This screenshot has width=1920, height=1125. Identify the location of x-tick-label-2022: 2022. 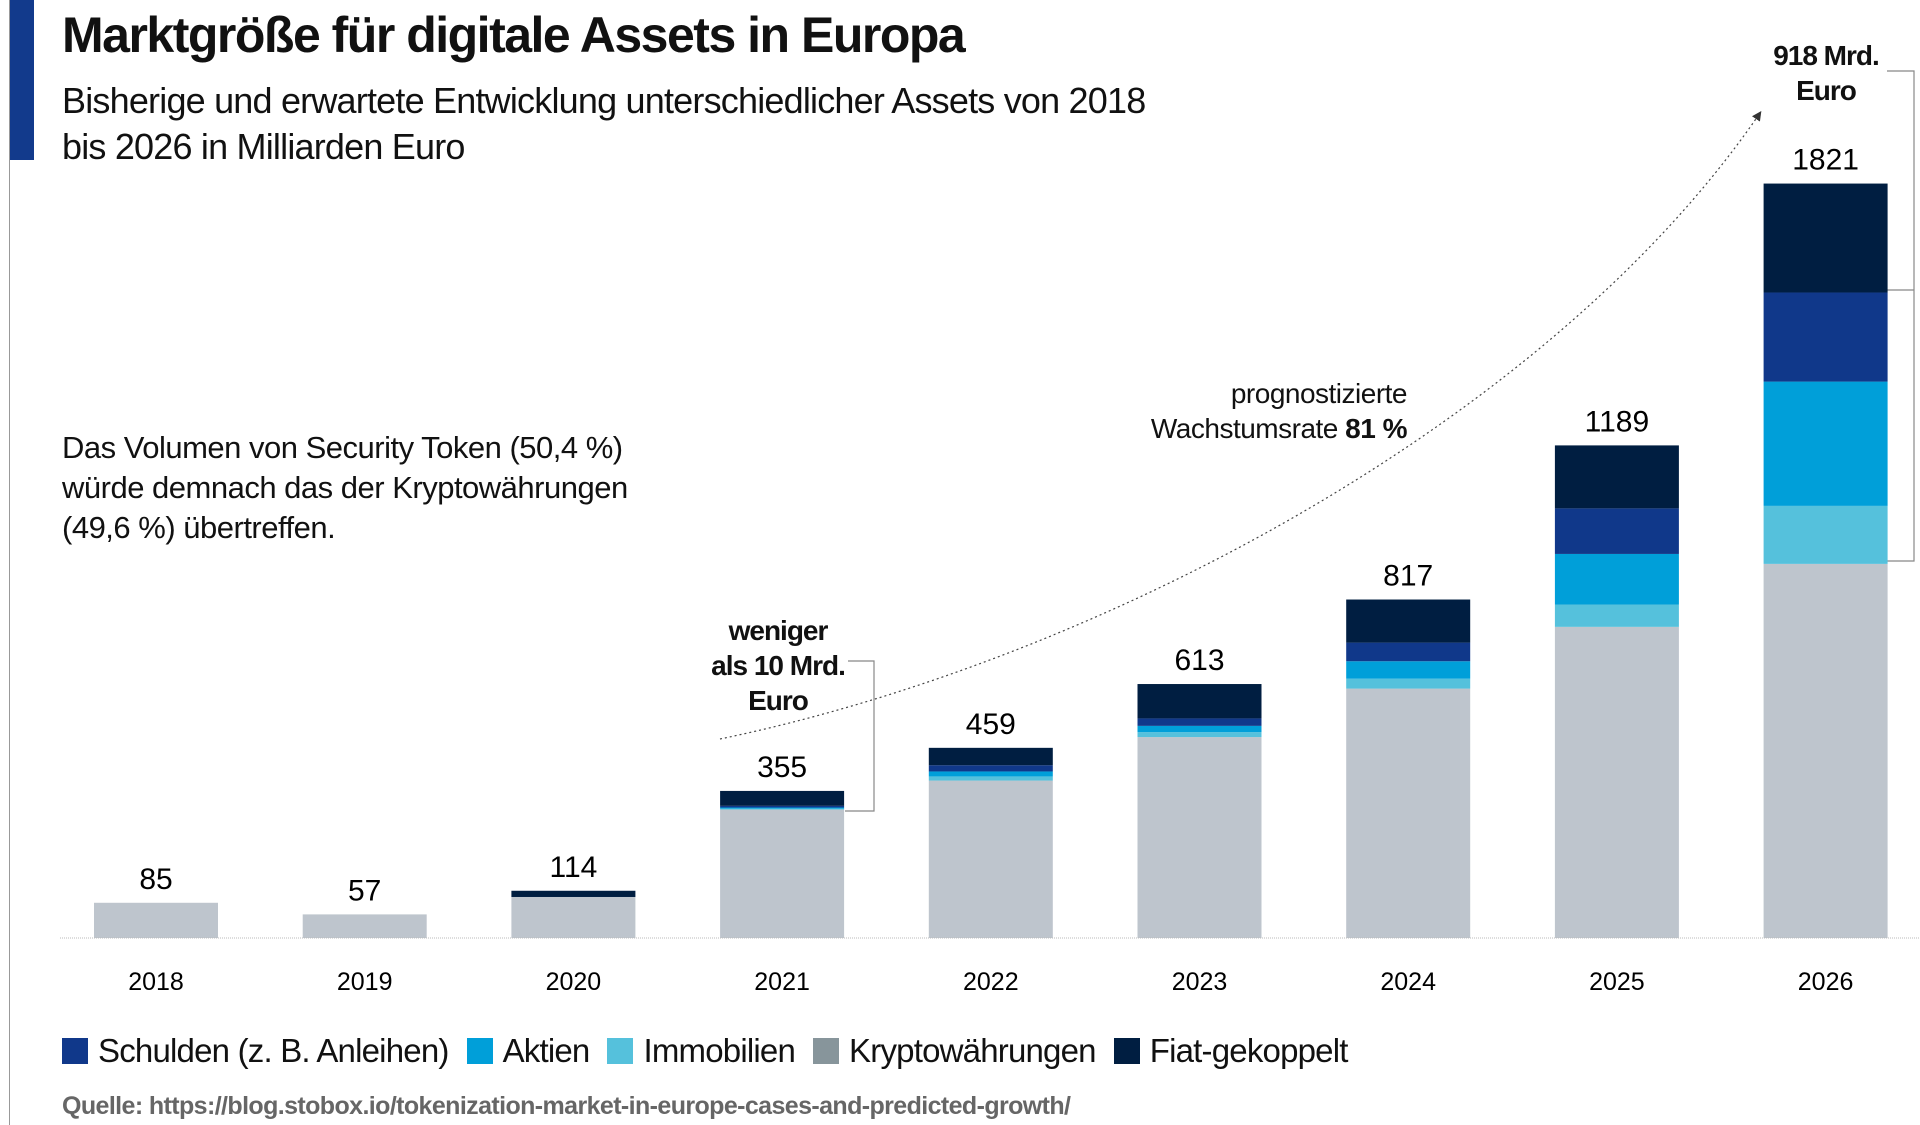
(991, 982).